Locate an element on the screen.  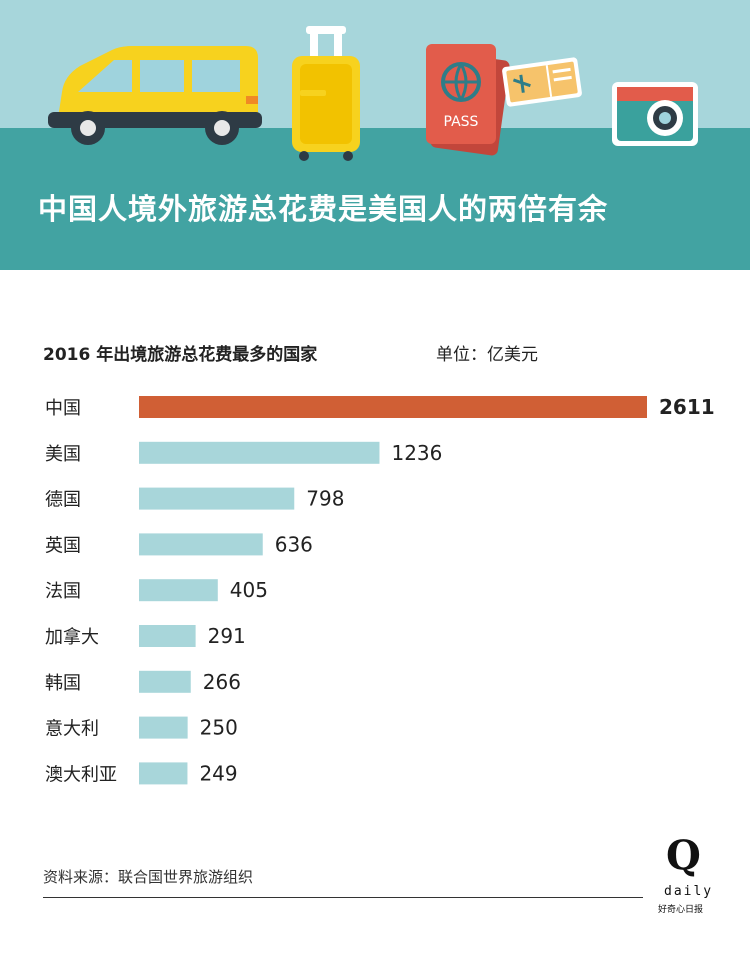
value-label: 291 is located at coordinates (227, 636).